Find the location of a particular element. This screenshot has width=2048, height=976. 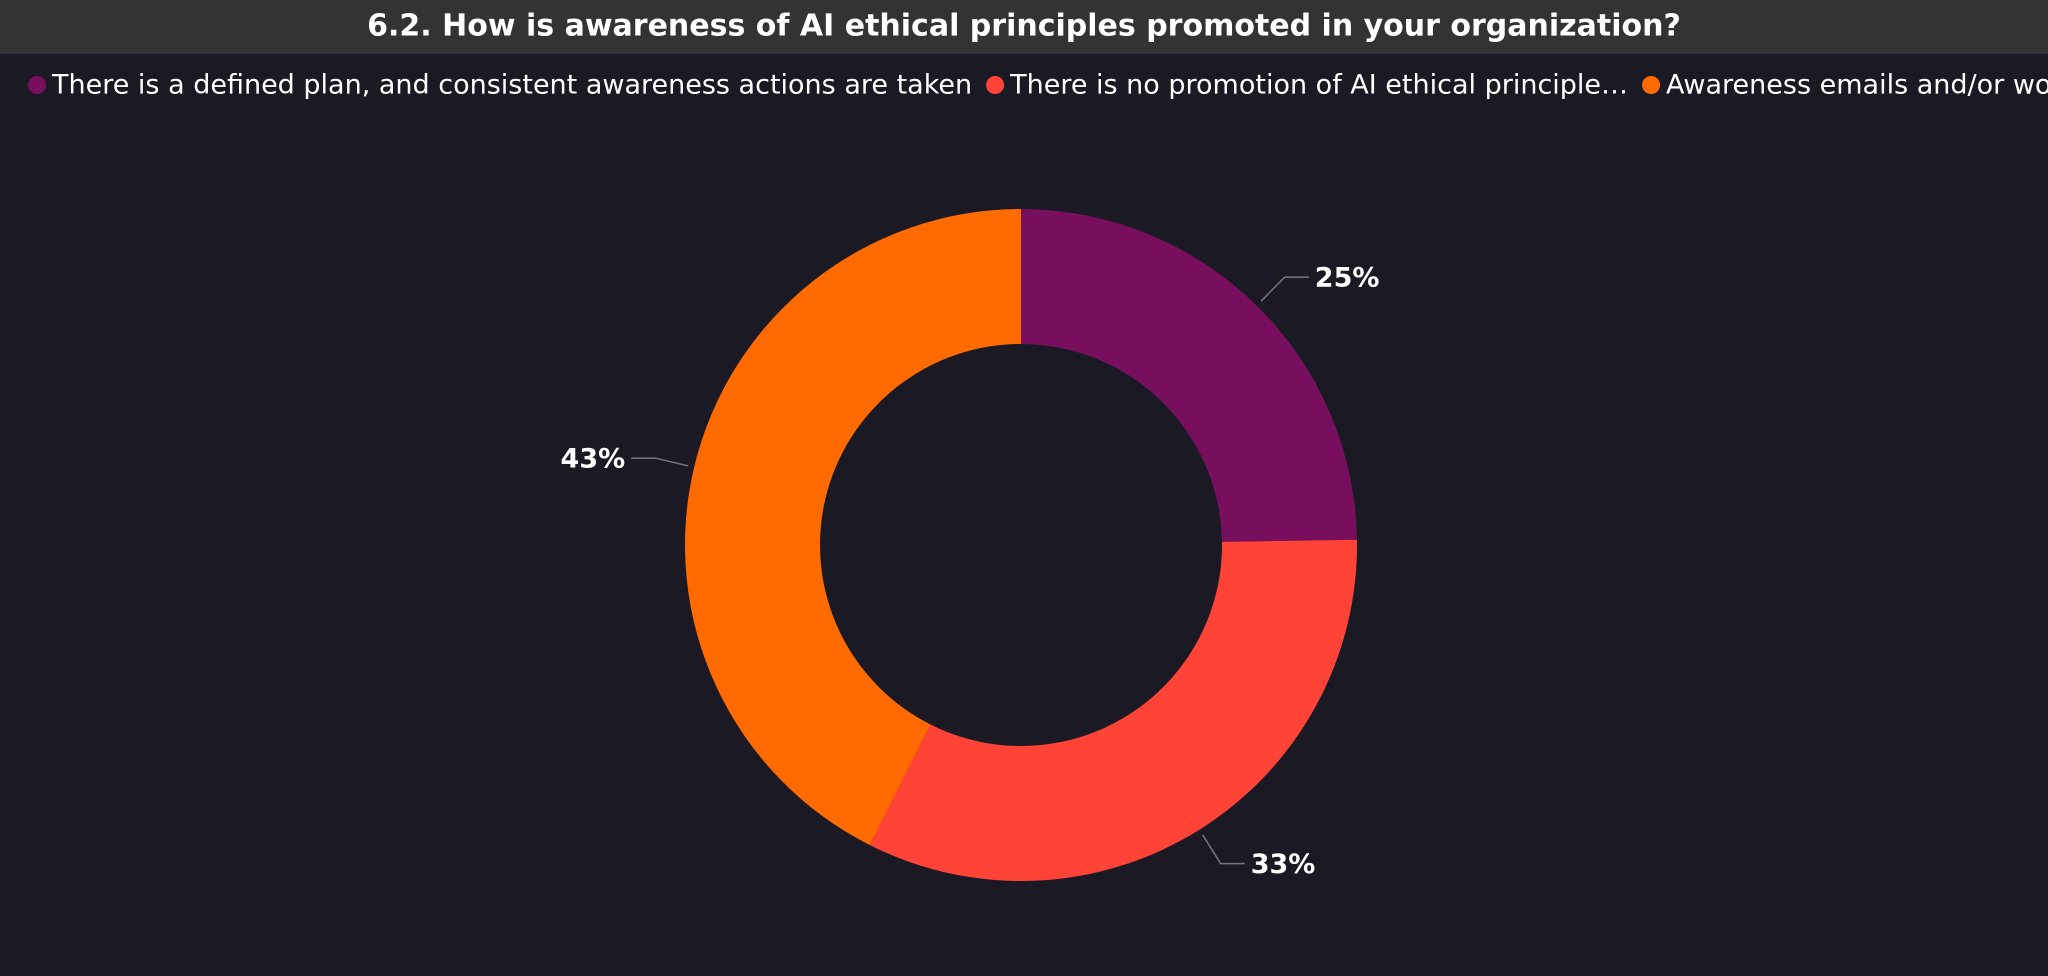

data-label: 33% is located at coordinates (1283, 864).